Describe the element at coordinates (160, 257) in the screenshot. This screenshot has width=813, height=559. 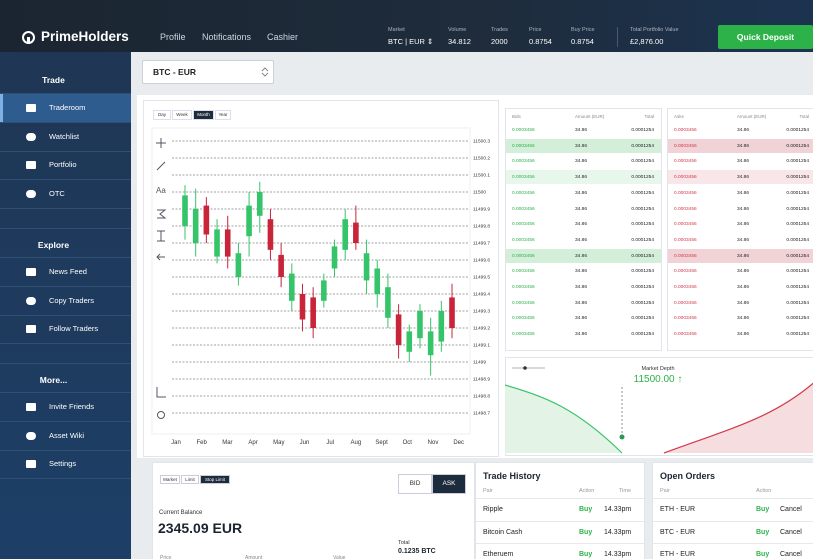
I see `tool-back` at that location.